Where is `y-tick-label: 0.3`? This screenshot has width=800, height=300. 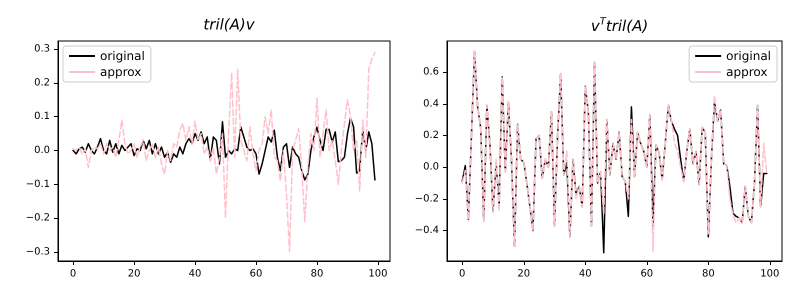
y-tick-label: 0.3 is located at coordinates (42, 49).